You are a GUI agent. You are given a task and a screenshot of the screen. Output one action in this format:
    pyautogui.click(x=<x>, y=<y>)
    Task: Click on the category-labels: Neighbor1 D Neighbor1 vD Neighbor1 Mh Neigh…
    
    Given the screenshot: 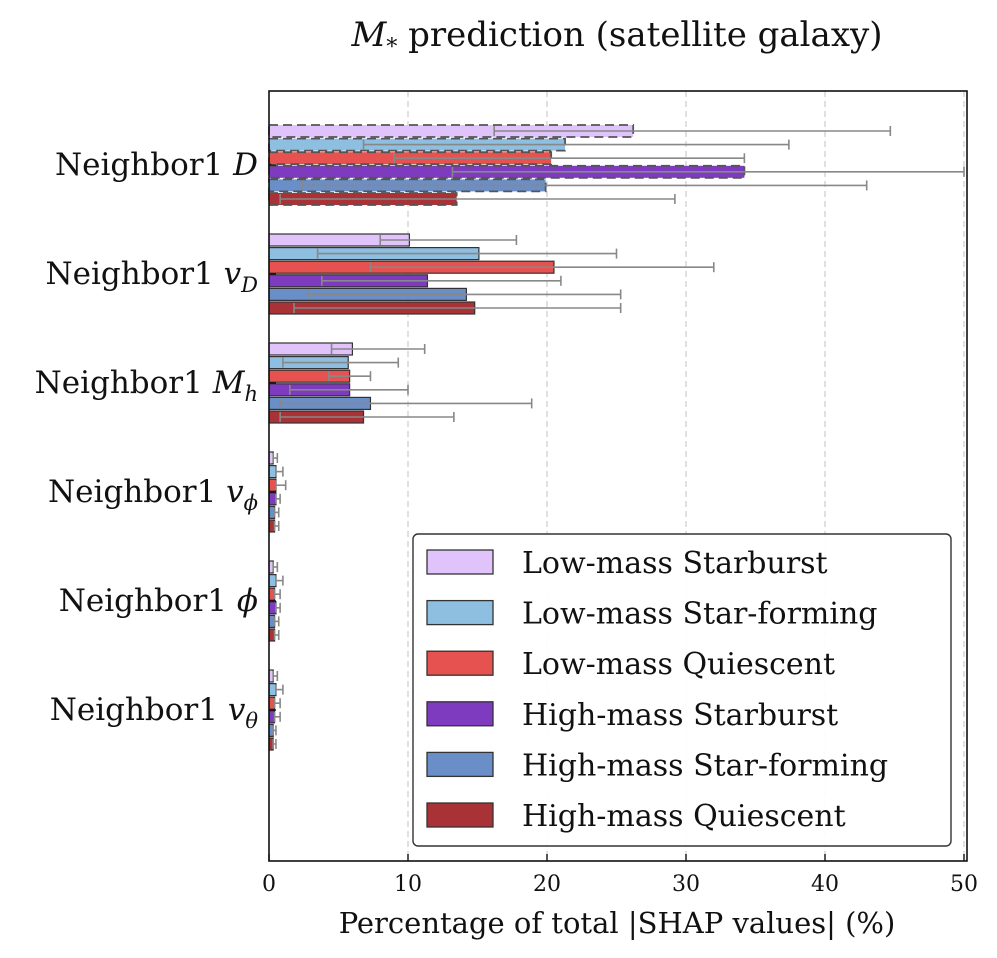 What is the action you would take?
    pyautogui.click(x=147, y=440)
    